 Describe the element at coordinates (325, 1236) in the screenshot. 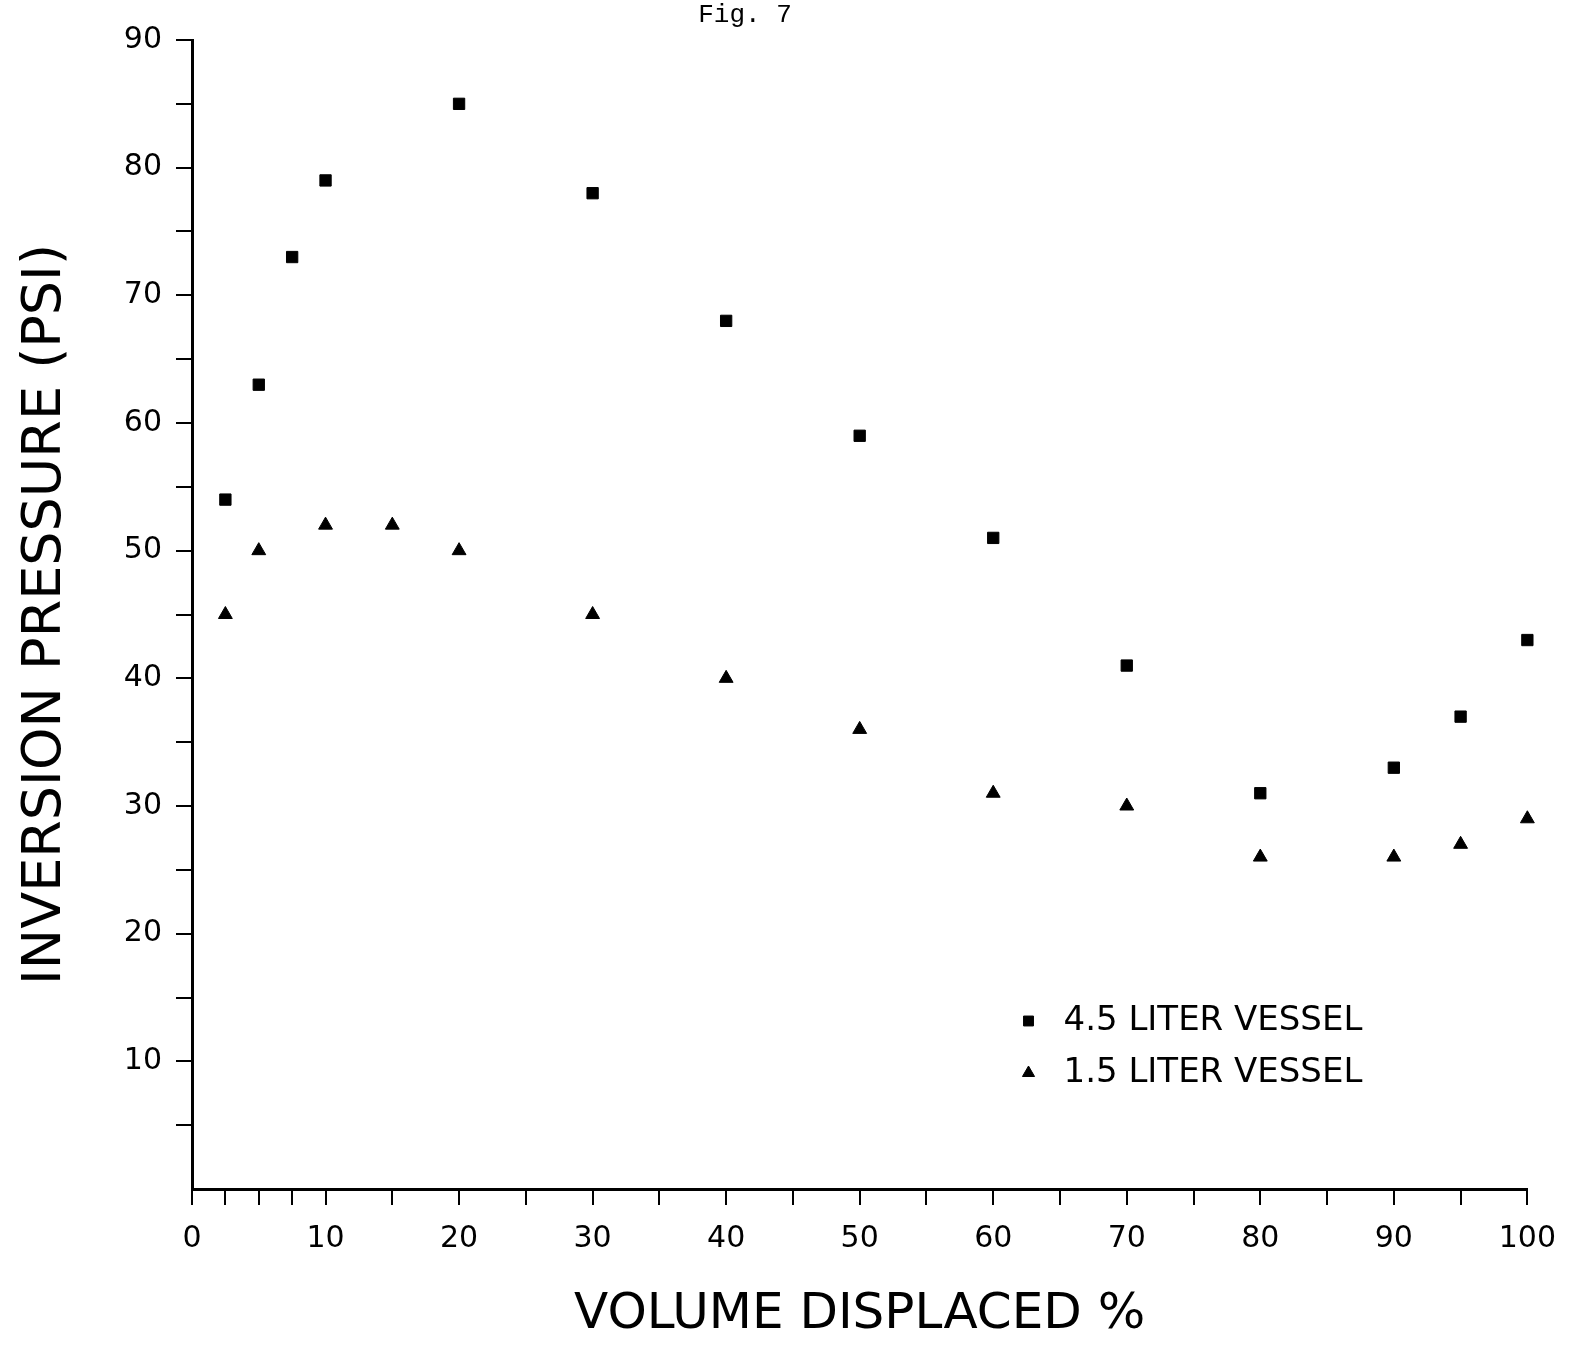

I see `x-tick-label: 10` at that location.